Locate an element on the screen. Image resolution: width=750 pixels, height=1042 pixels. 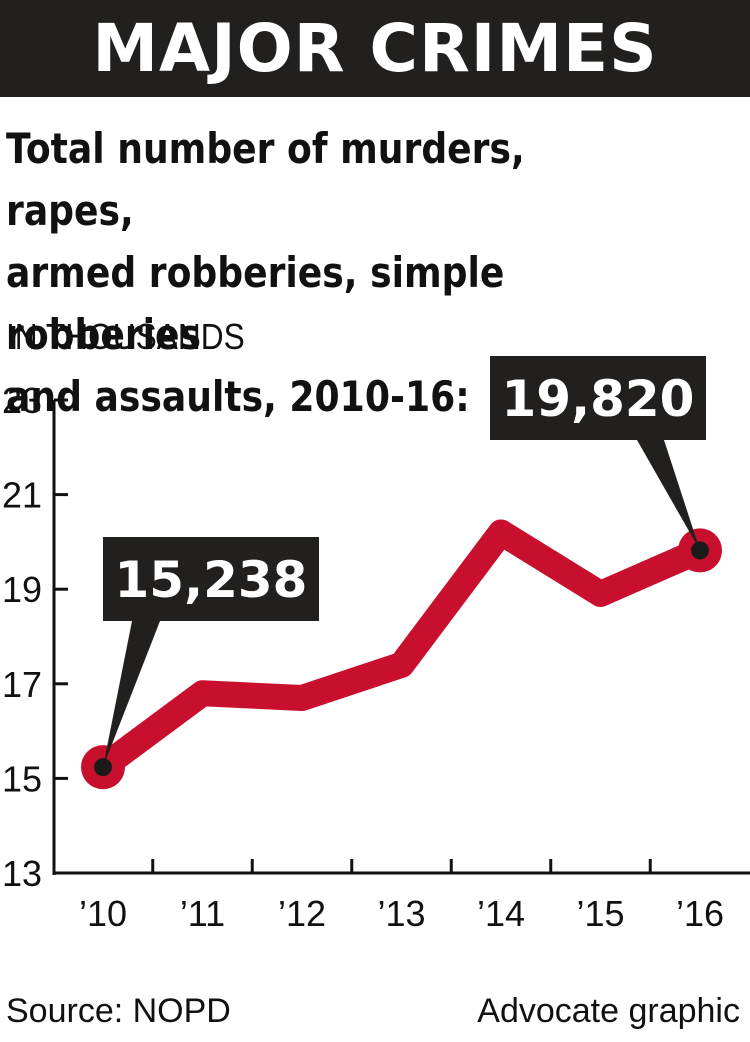
subtitle-line-3: and assaults, 2010-16: is located at coordinates (238, 396).